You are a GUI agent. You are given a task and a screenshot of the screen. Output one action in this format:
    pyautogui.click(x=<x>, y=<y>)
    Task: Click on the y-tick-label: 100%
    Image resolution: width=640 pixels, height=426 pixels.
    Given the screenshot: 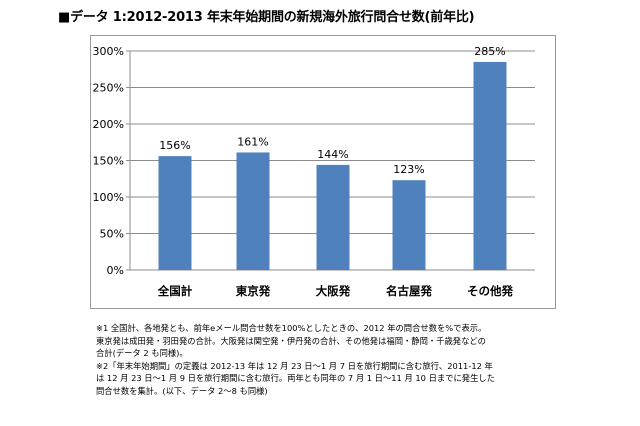 What is the action you would take?
    pyautogui.click(x=108, y=197)
    